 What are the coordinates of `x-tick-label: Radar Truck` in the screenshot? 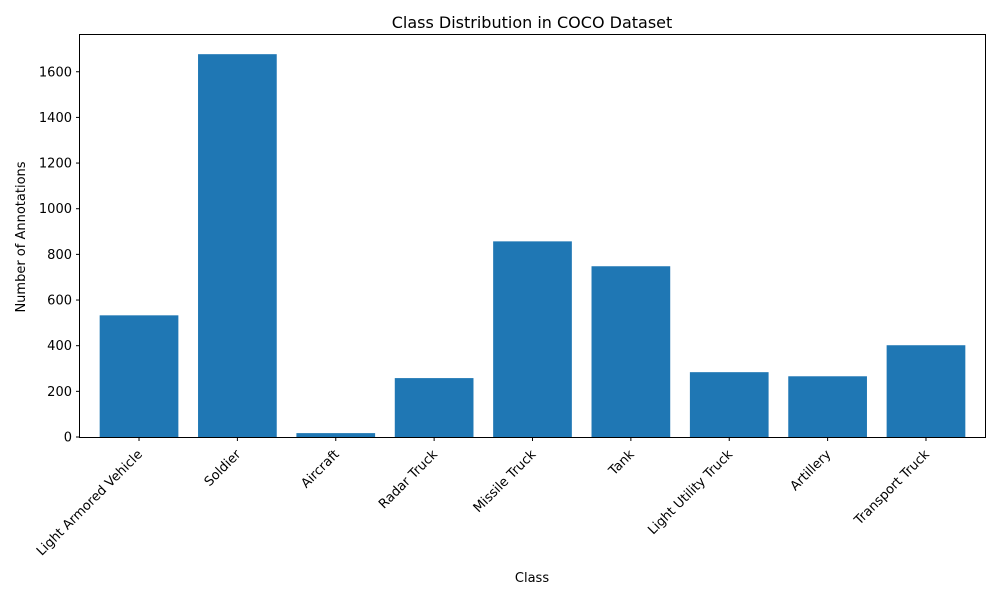 It's located at (408, 479).